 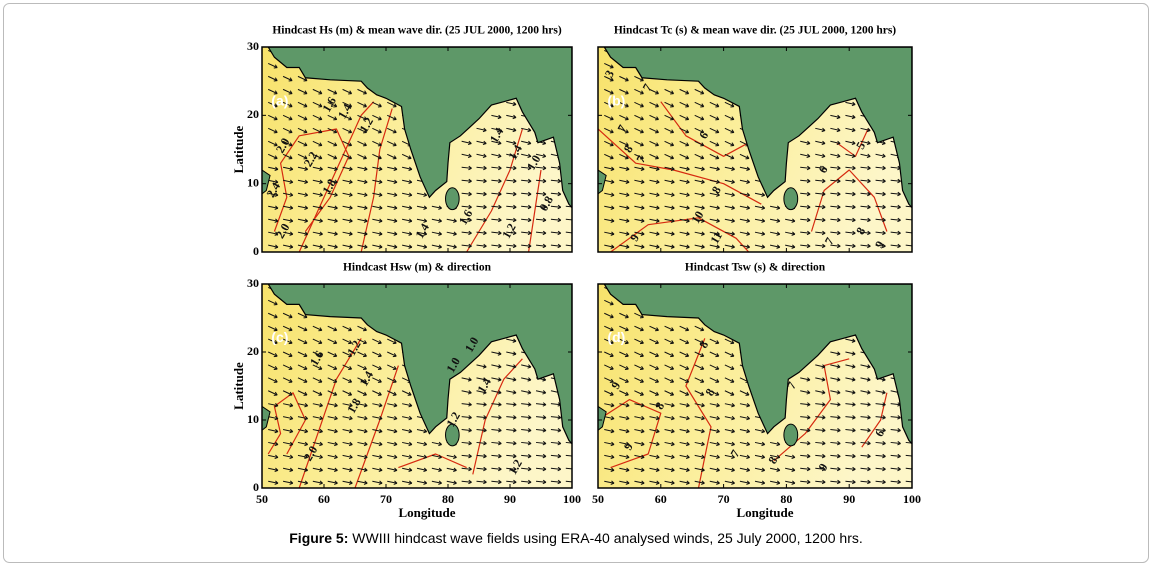 I want to click on y-tick-label: 0, so click(x=256, y=487).